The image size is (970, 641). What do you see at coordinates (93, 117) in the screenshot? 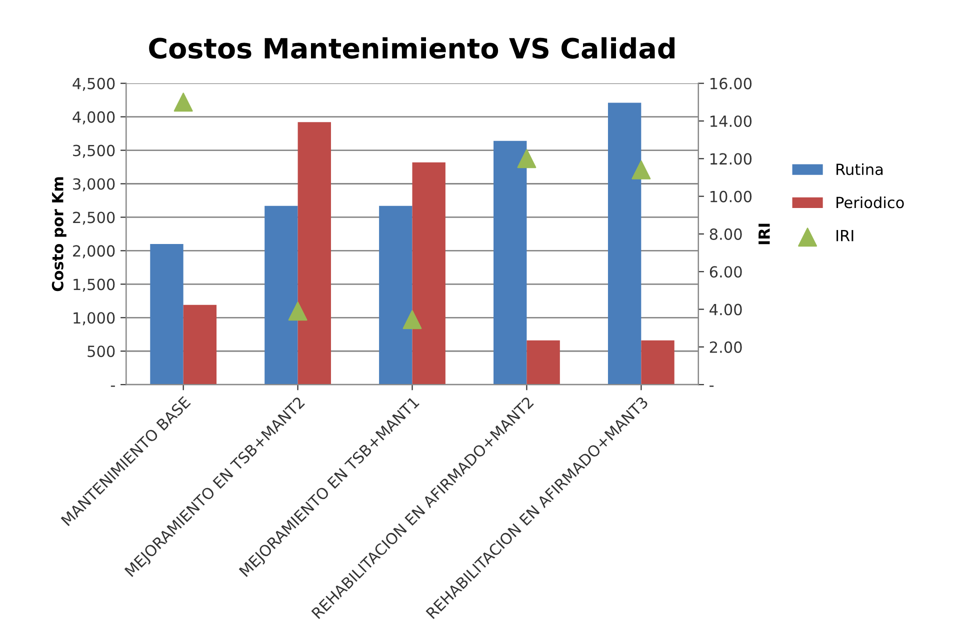
I see `y-tick-label: 4,000` at bounding box center [93, 117].